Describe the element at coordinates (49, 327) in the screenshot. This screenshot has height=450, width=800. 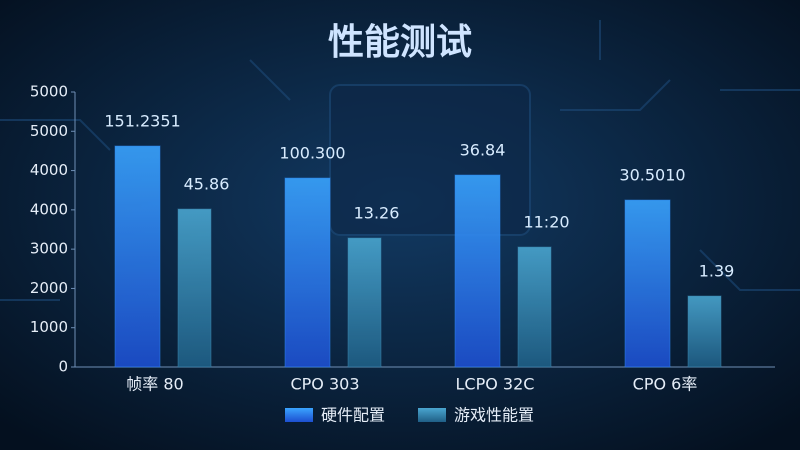
I see `y-tick-label: 1000` at that location.